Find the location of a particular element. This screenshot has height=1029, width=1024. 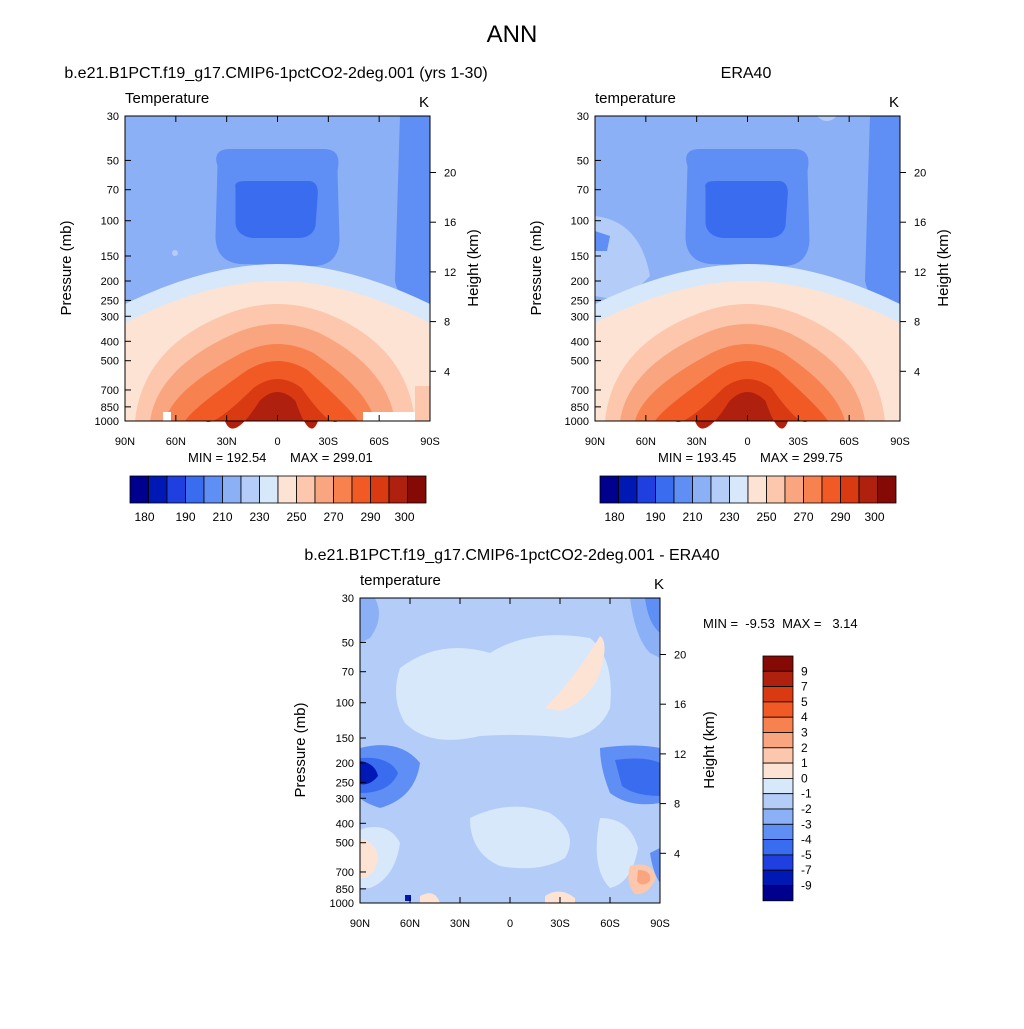

colorbar-label: -9 is located at coordinates (806, 886).